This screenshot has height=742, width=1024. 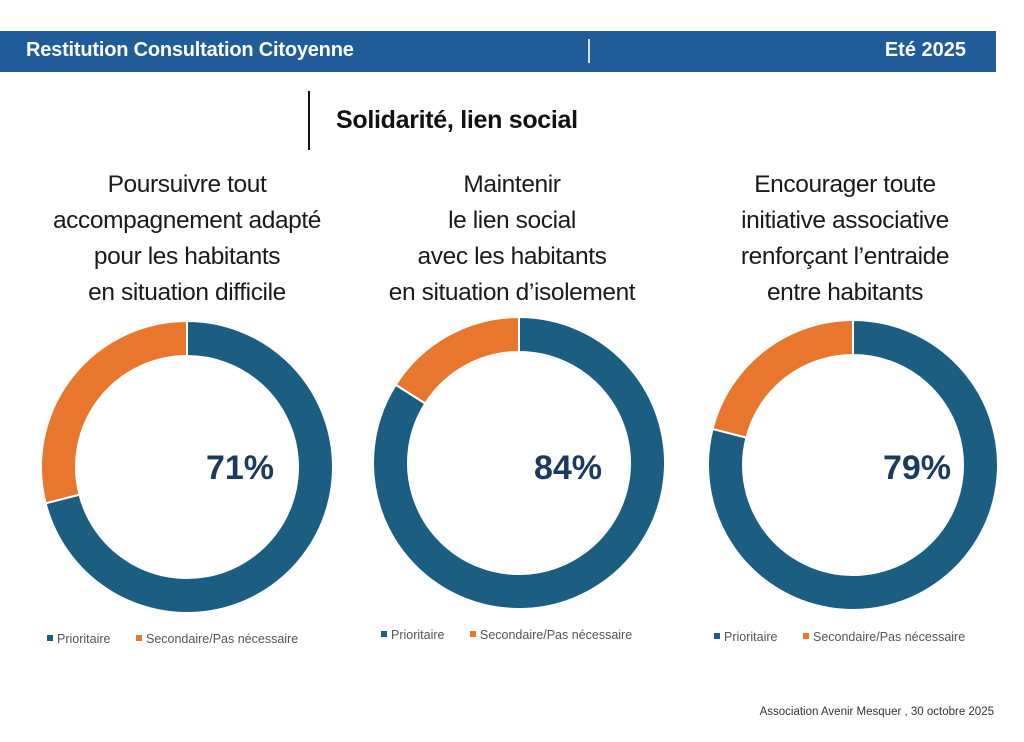 What do you see at coordinates (589, 51) in the screenshot?
I see `header-separator` at bounding box center [589, 51].